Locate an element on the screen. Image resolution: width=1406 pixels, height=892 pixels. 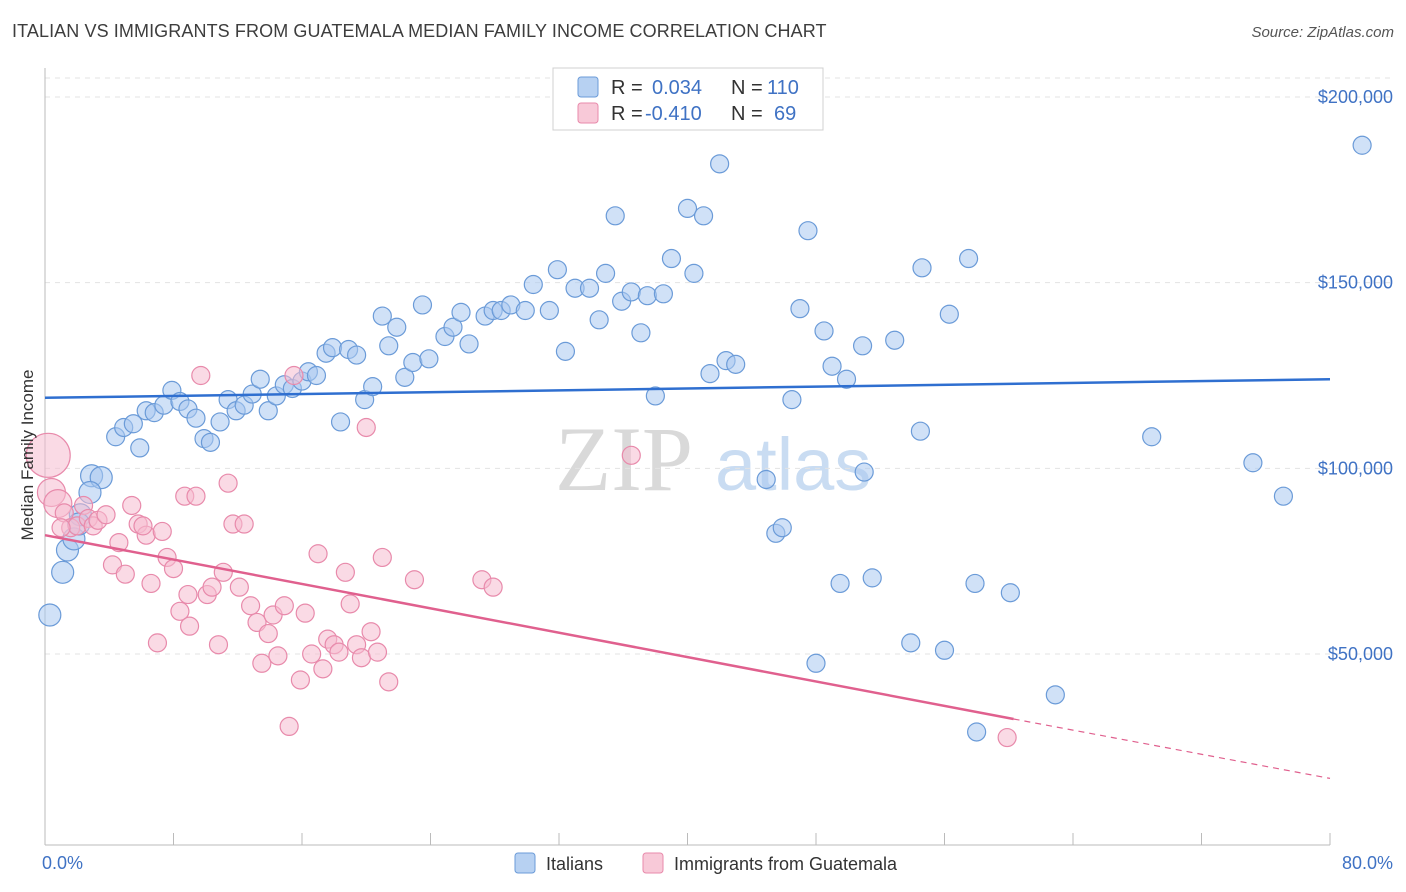
legend-r-value-pink: -0.410 is located at coordinates (673, 114).